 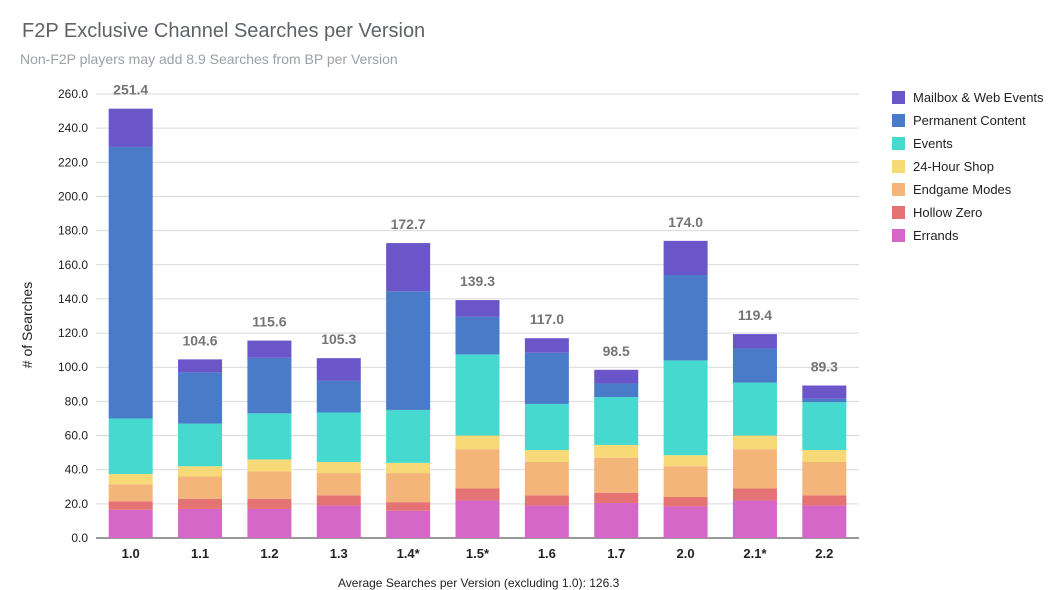 What do you see at coordinates (73, 196) in the screenshot?
I see `y-tick-label: 200.0` at bounding box center [73, 196].